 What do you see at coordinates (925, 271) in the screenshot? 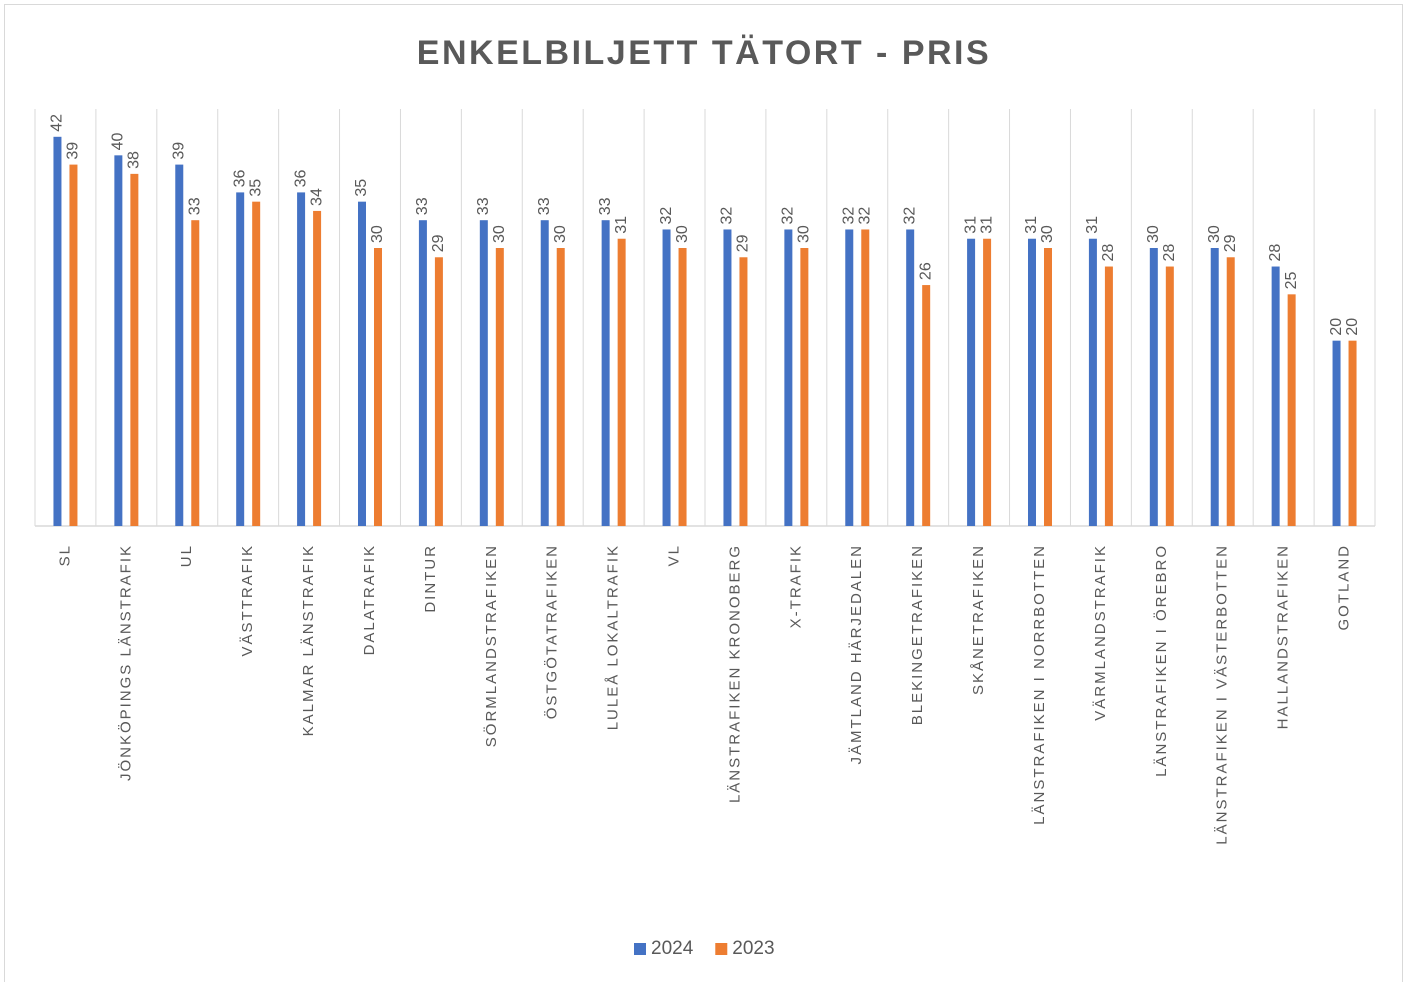
I see `value-label: 26` at bounding box center [925, 271].